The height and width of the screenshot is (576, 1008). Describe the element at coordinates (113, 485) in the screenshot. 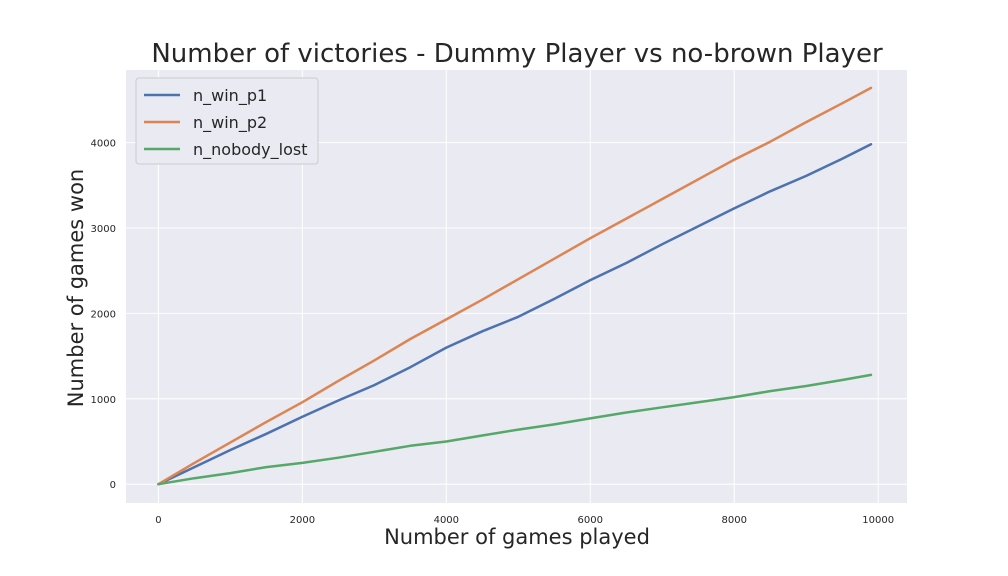

I see `y-tick-label: 0` at that location.